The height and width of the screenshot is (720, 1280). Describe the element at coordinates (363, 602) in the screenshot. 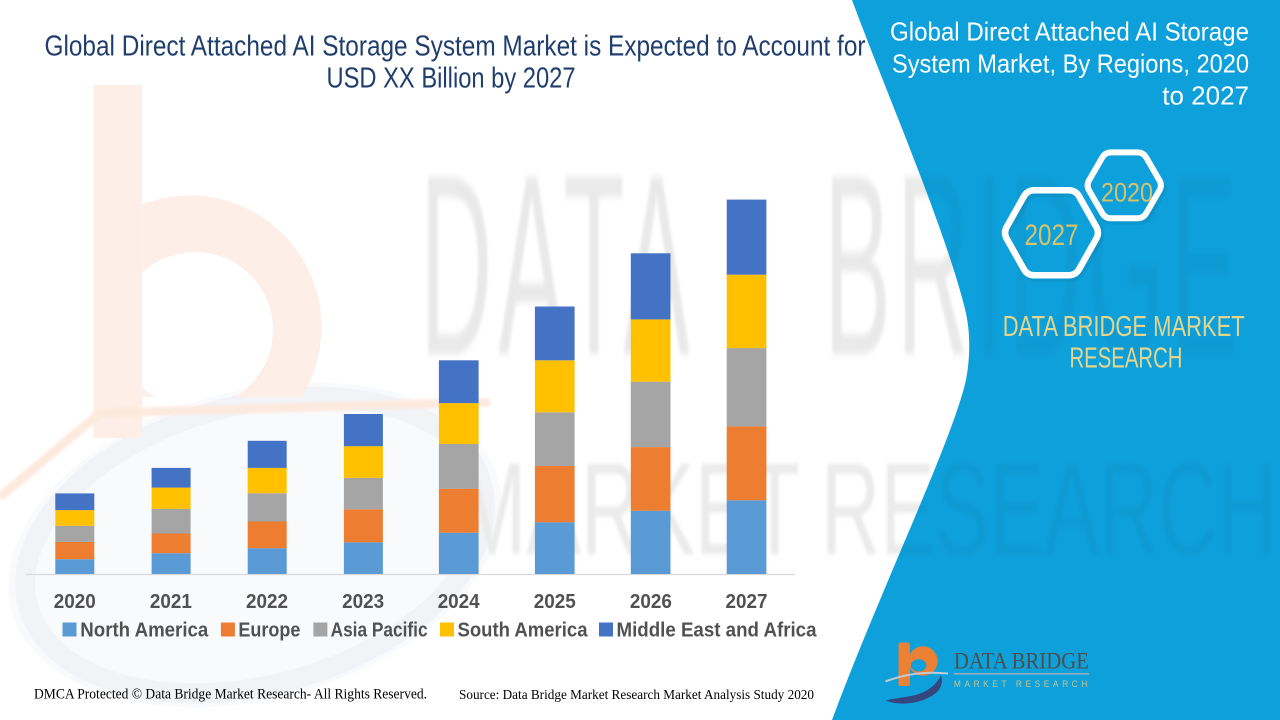

I see `svg-text: 2023` at that location.